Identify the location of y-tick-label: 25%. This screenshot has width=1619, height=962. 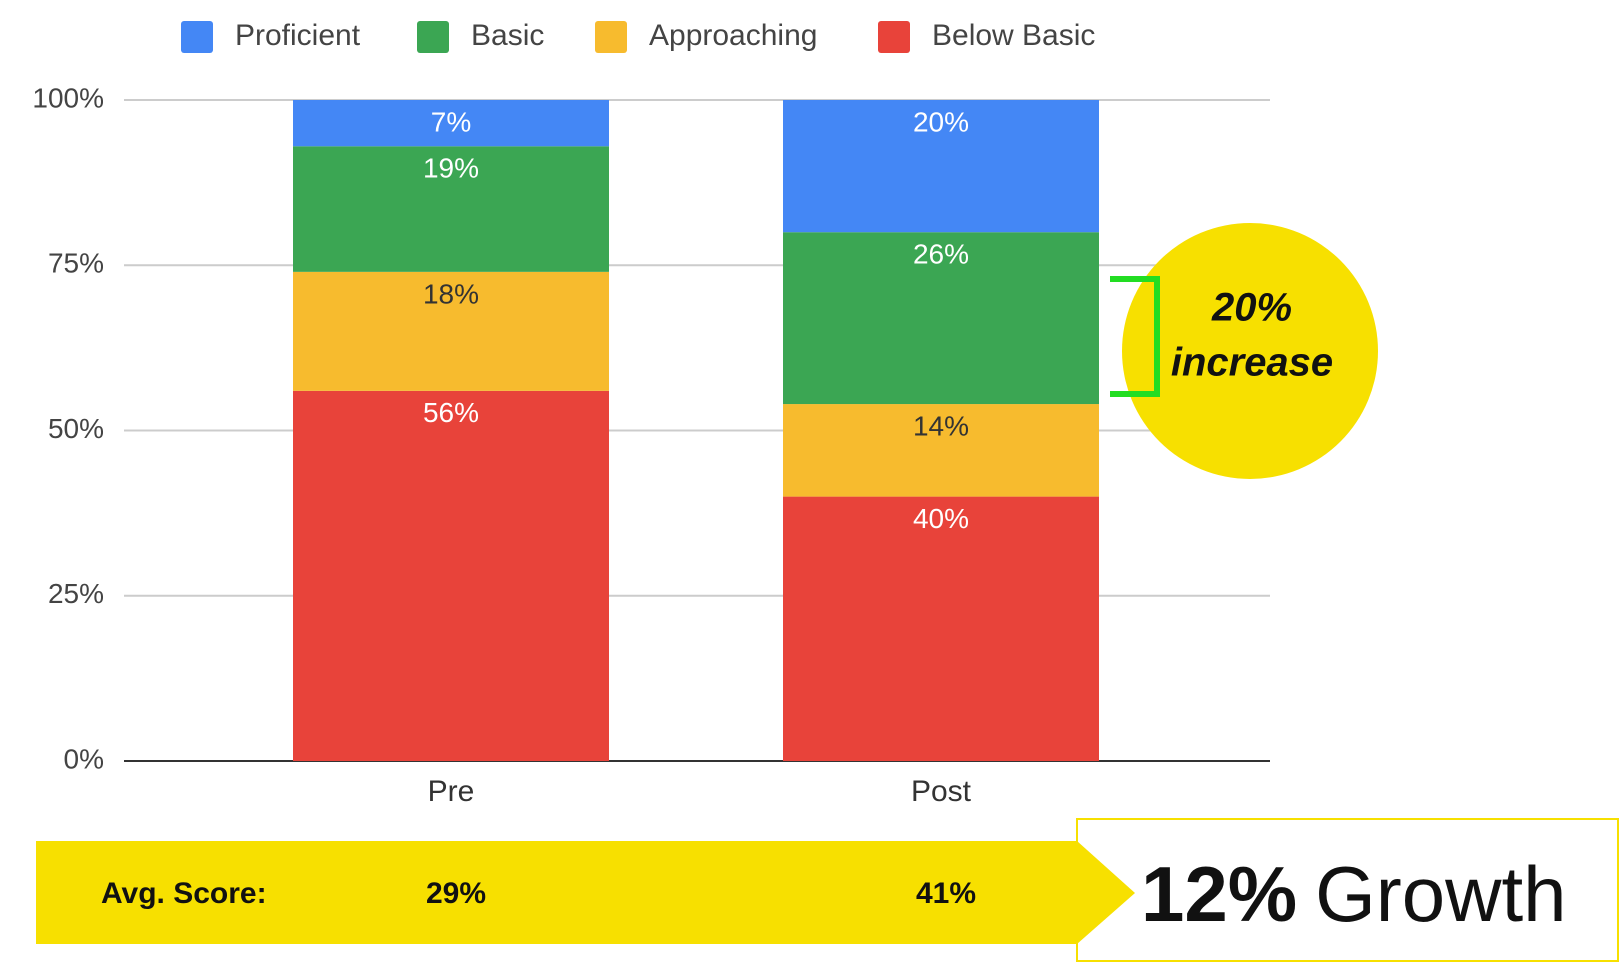
(76, 593).